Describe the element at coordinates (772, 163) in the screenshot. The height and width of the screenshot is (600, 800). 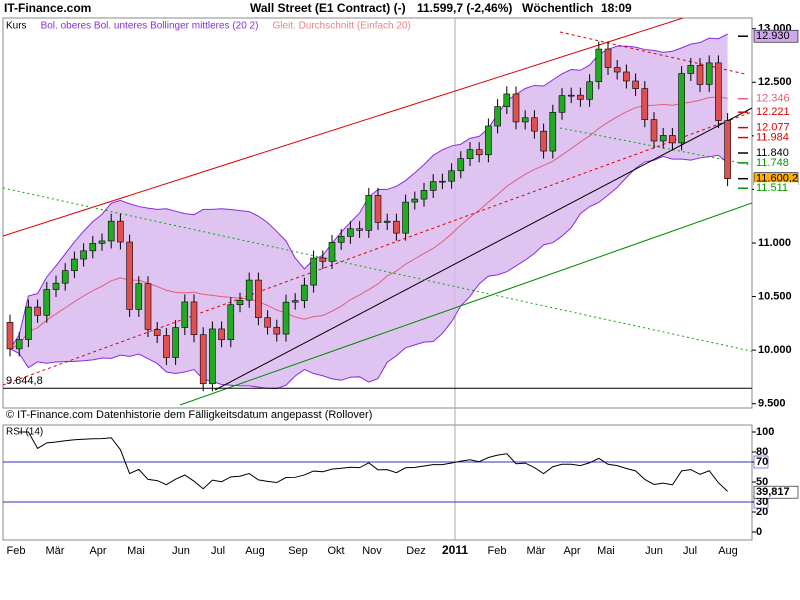
I see `price-label: 11.748` at that location.